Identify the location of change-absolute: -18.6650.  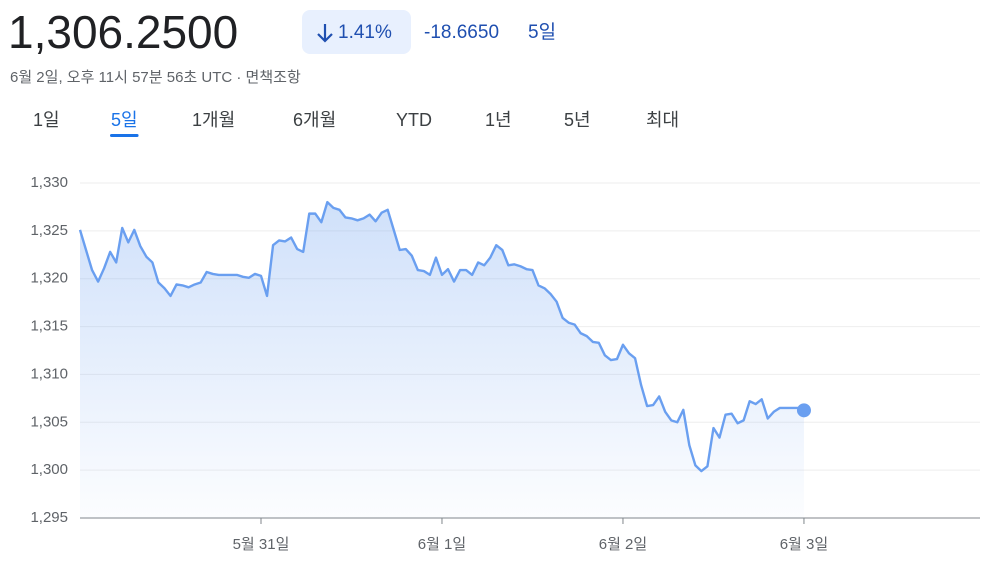
(461, 32).